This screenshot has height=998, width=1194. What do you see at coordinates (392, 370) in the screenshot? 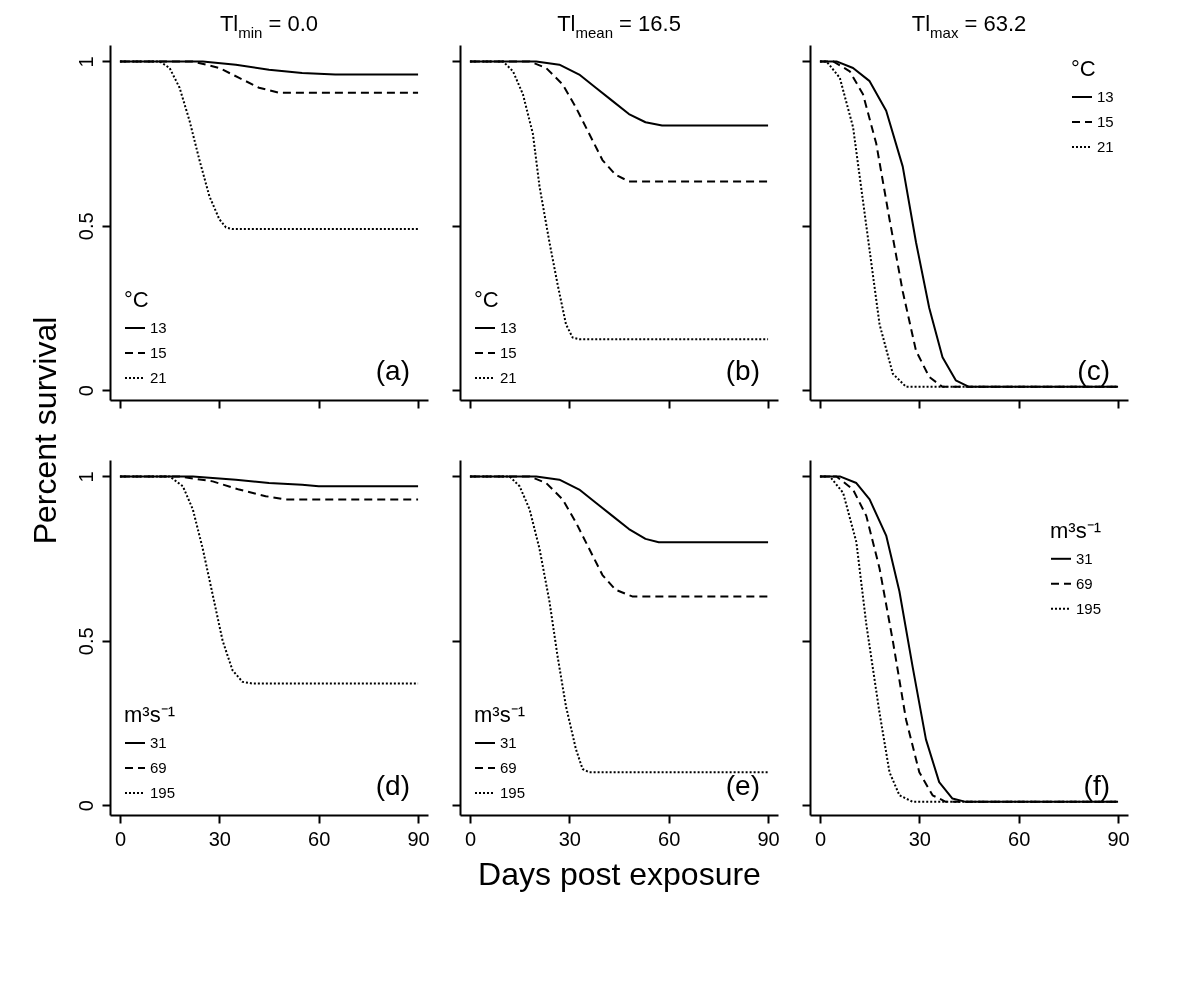
I see `annotation: (a)` at bounding box center [392, 370].